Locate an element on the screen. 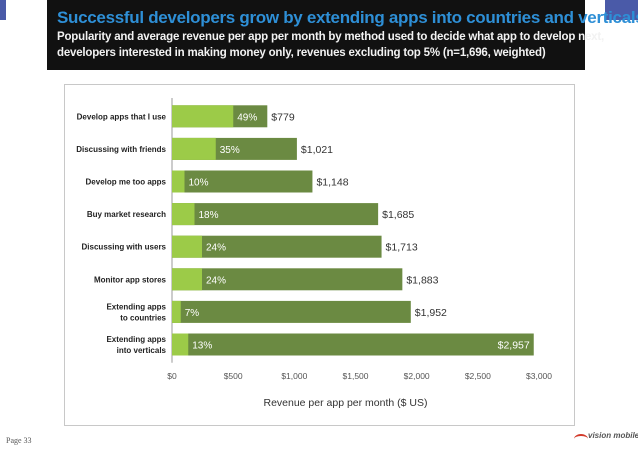 The height and width of the screenshot is (452, 638). x-tick-label: $0 is located at coordinates (172, 376).